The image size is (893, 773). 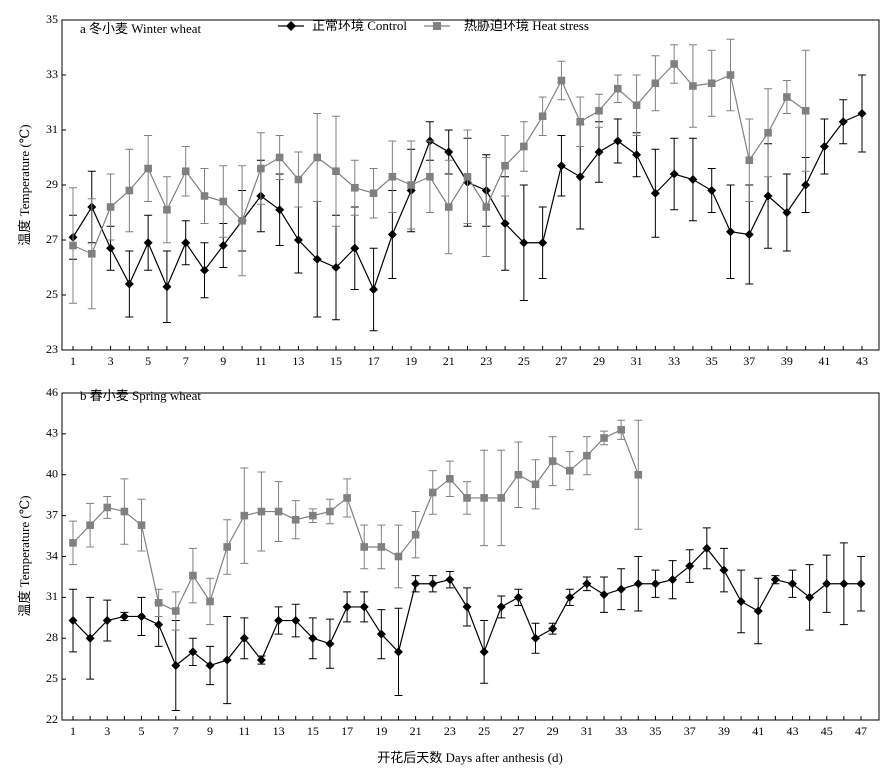 I want to click on x-tick-label-b: 43, so click(x=792, y=731).